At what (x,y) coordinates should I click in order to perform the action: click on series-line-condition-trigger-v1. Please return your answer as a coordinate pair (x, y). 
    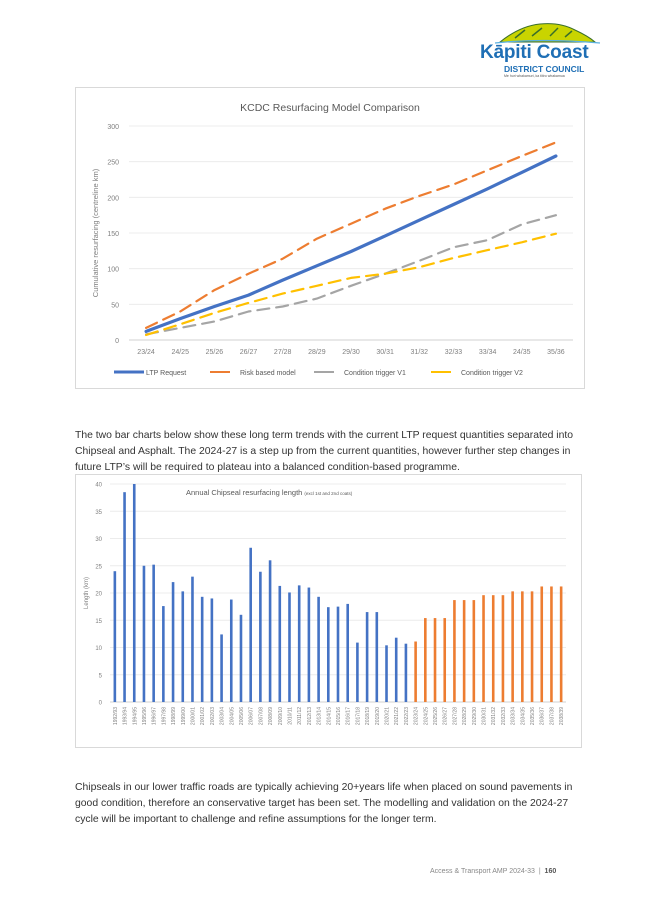
    Looking at the image, I should click on (350, 275).